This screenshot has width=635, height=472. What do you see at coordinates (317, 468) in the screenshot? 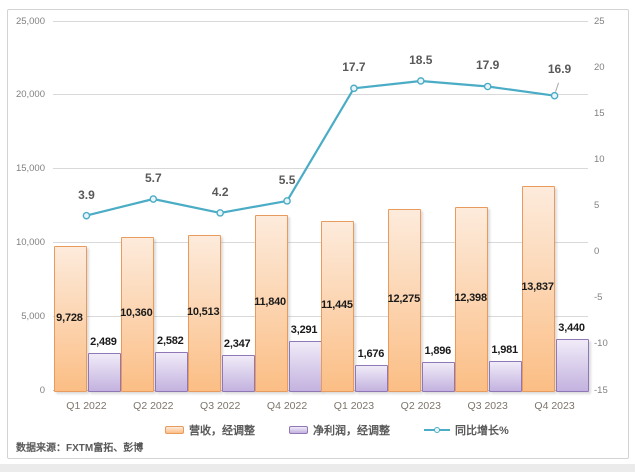
I see `page-background-strip` at bounding box center [317, 468].